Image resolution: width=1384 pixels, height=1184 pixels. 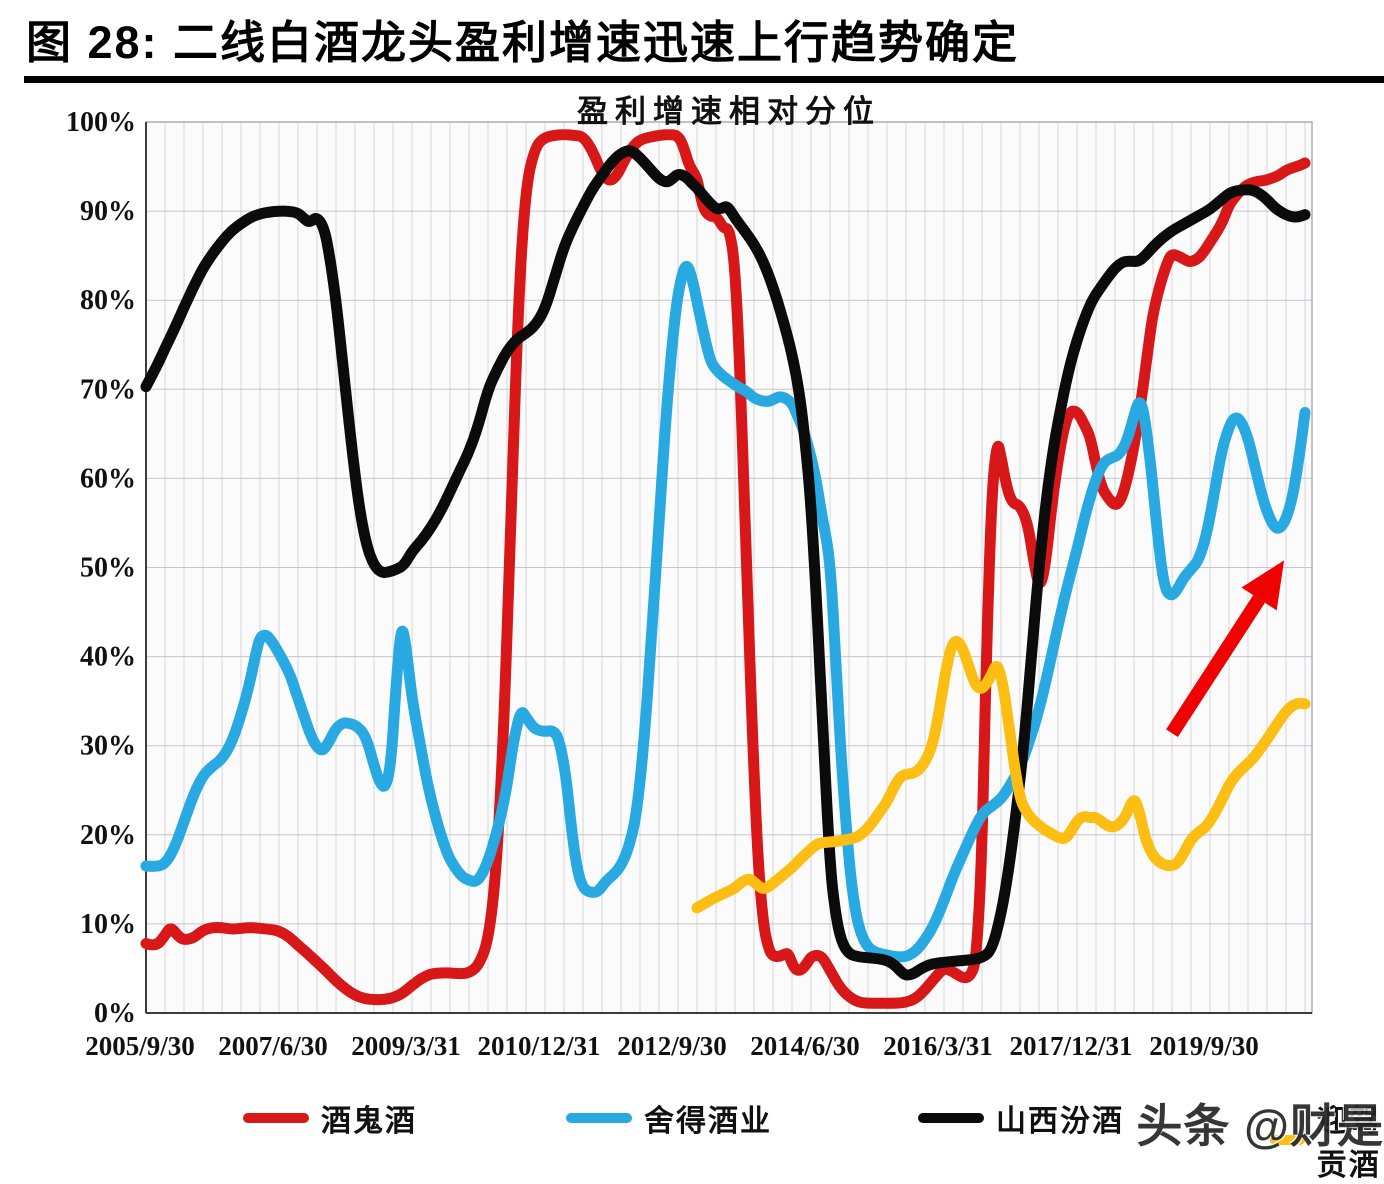 What do you see at coordinates (140, 1046) in the screenshot?
I see `svg-text: 2005/9/30` at bounding box center [140, 1046].